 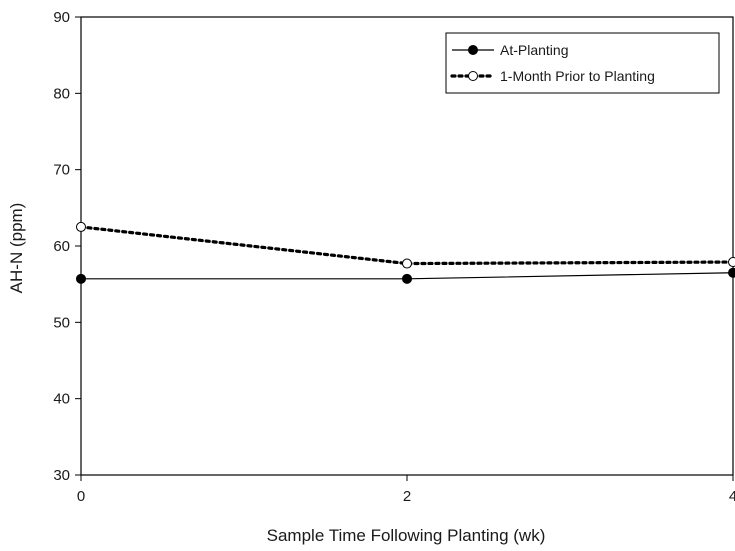 I want to click on y-tick-label: 30, so click(x=61, y=475).